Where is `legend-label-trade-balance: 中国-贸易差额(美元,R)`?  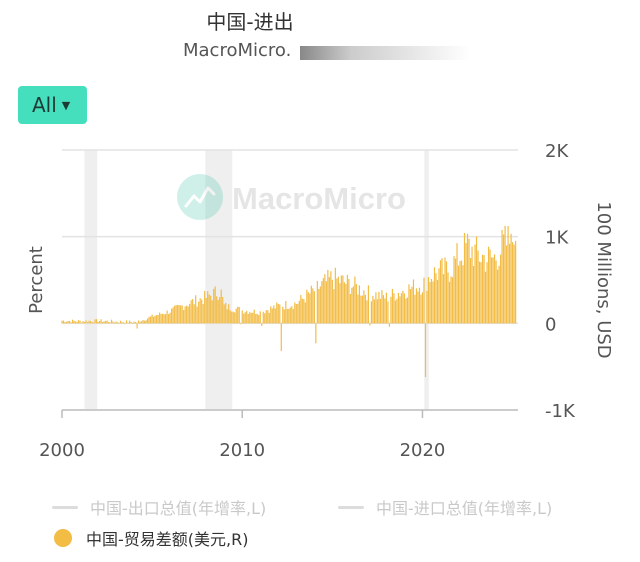
legend-label-trade-balance: 中国-贸易差额(美元,R) is located at coordinates (167, 539).